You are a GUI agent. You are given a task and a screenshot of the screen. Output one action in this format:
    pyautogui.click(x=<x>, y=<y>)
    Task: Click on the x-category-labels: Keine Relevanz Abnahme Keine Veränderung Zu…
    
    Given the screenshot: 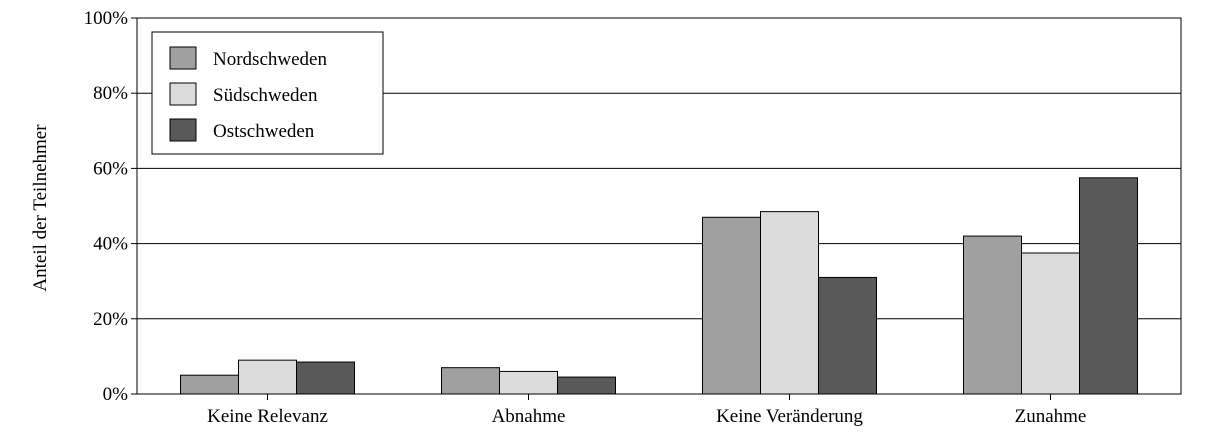 What is the action you would take?
    pyautogui.click(x=646, y=410)
    